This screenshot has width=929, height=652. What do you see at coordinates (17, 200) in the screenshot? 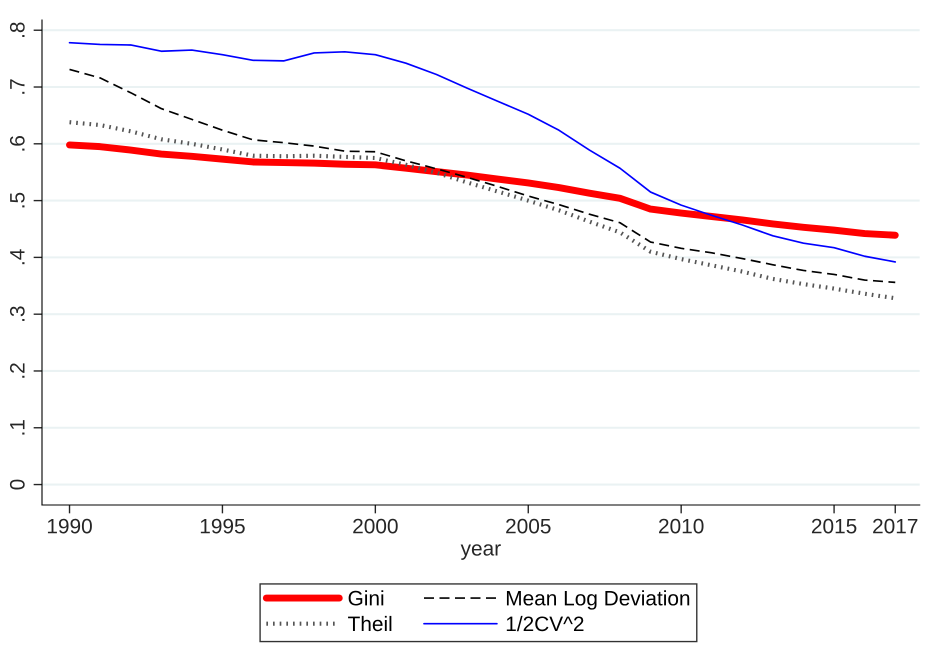
I see `y-tick-label: .5` at bounding box center [17, 200].